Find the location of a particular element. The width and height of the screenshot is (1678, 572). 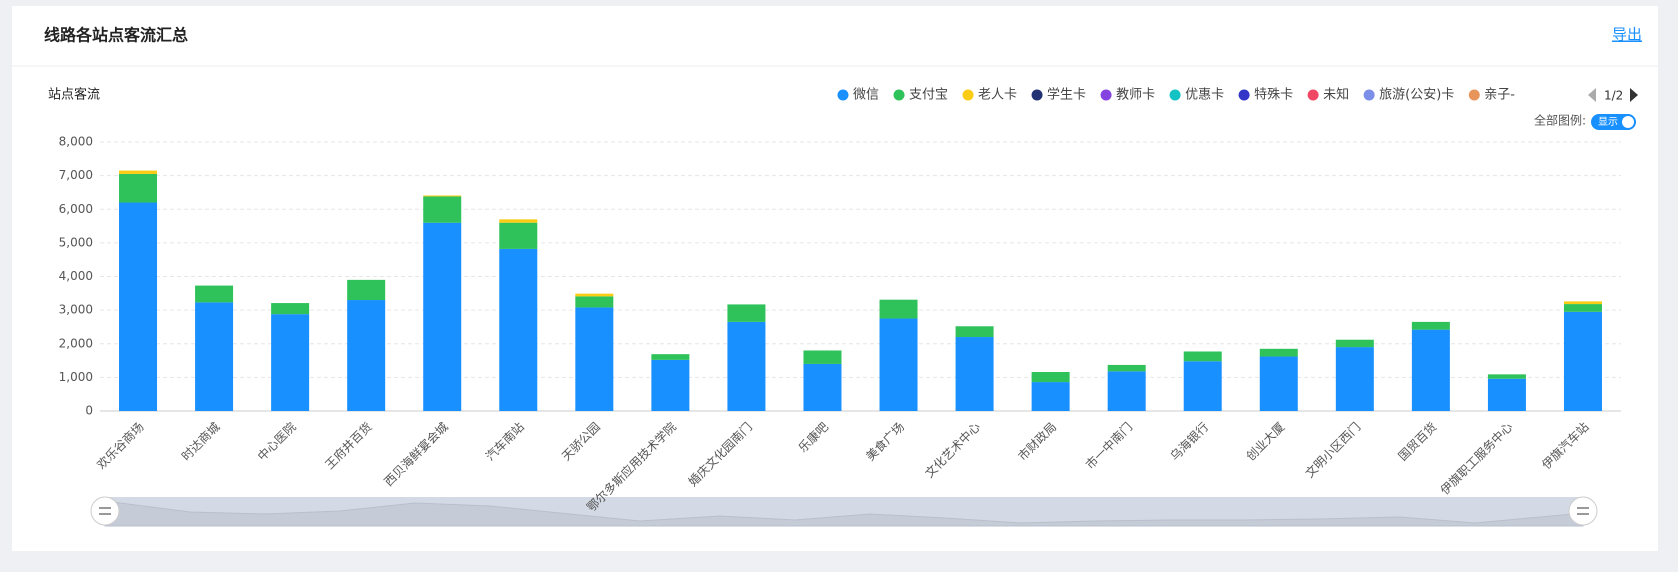

handle-grip is located at coordinates (844, 511).